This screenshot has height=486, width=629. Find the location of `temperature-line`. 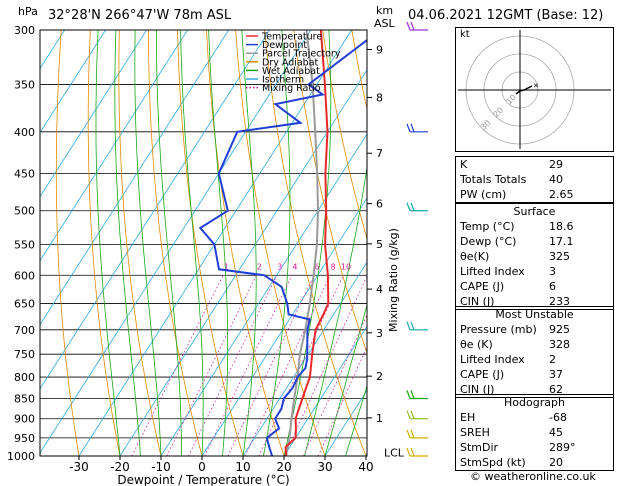

temperature-line is located at coordinates (307, 243).